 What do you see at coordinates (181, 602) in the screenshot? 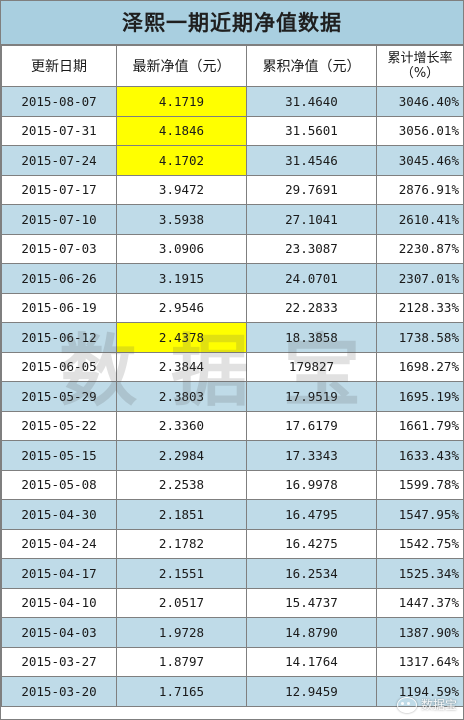
I see `cell-latest-nav: 2.0517` at bounding box center [181, 602].